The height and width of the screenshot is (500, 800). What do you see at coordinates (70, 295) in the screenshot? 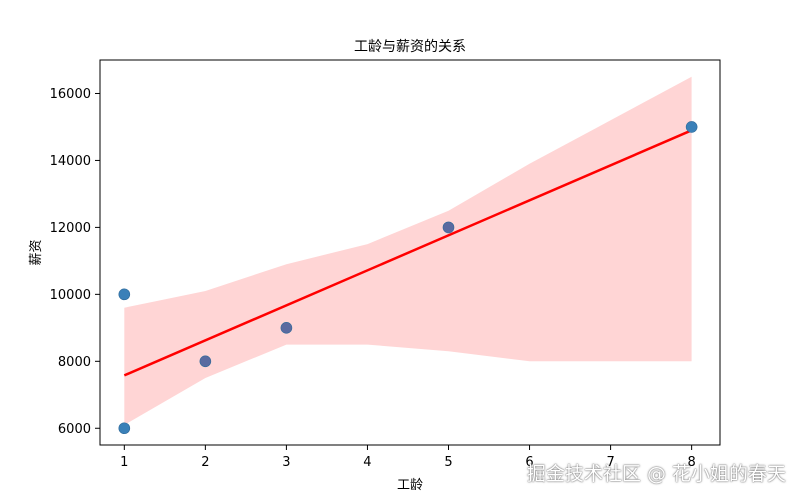
I see `y-tick-label-10000: 10000` at bounding box center [70, 295].